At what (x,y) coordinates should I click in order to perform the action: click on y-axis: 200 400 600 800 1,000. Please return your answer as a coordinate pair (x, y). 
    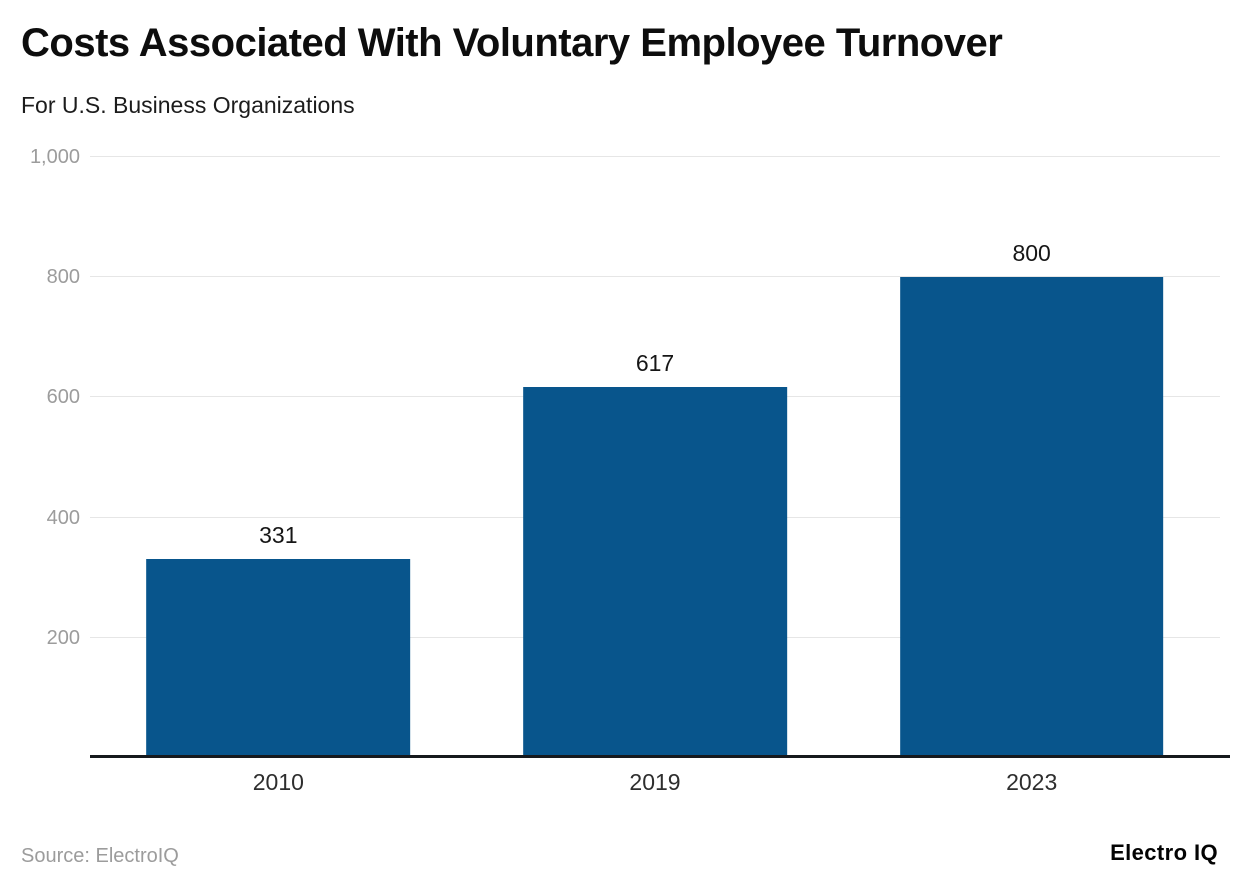
    Looking at the image, I should click on (40, 452).